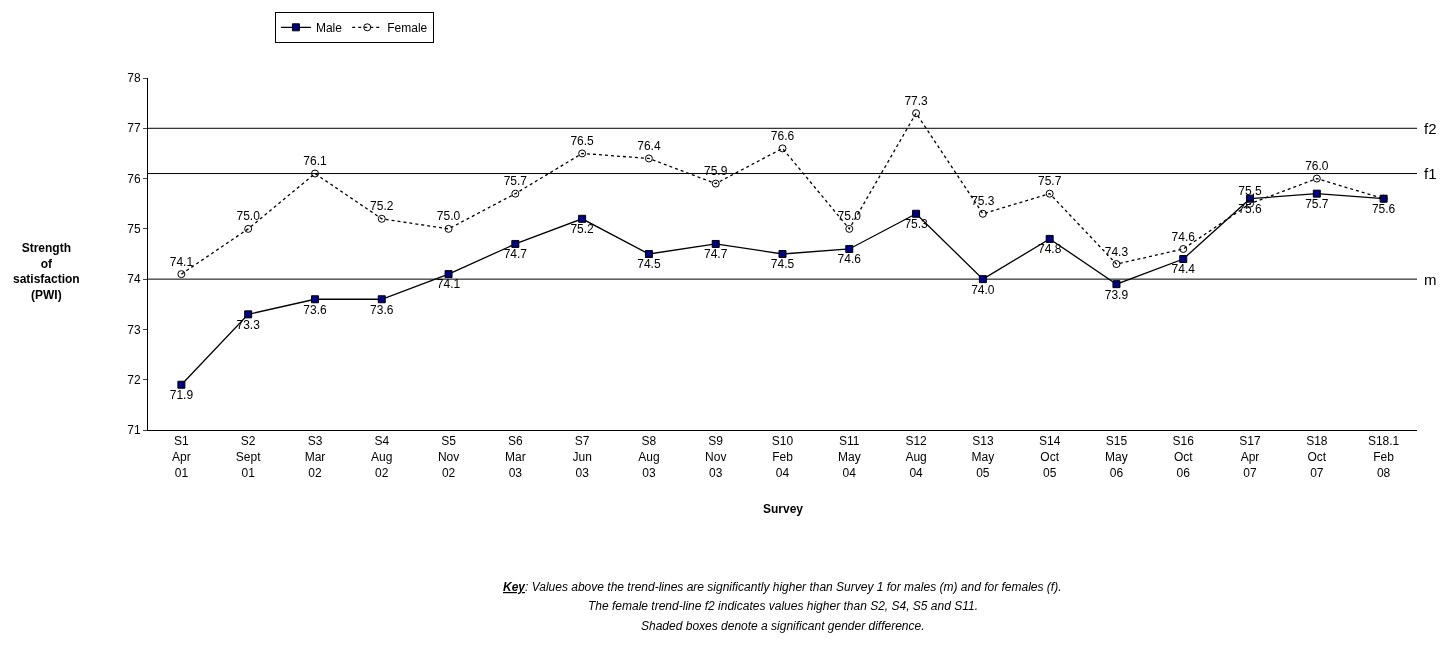  I want to click on y-tick-label: 75, so click(134, 229).